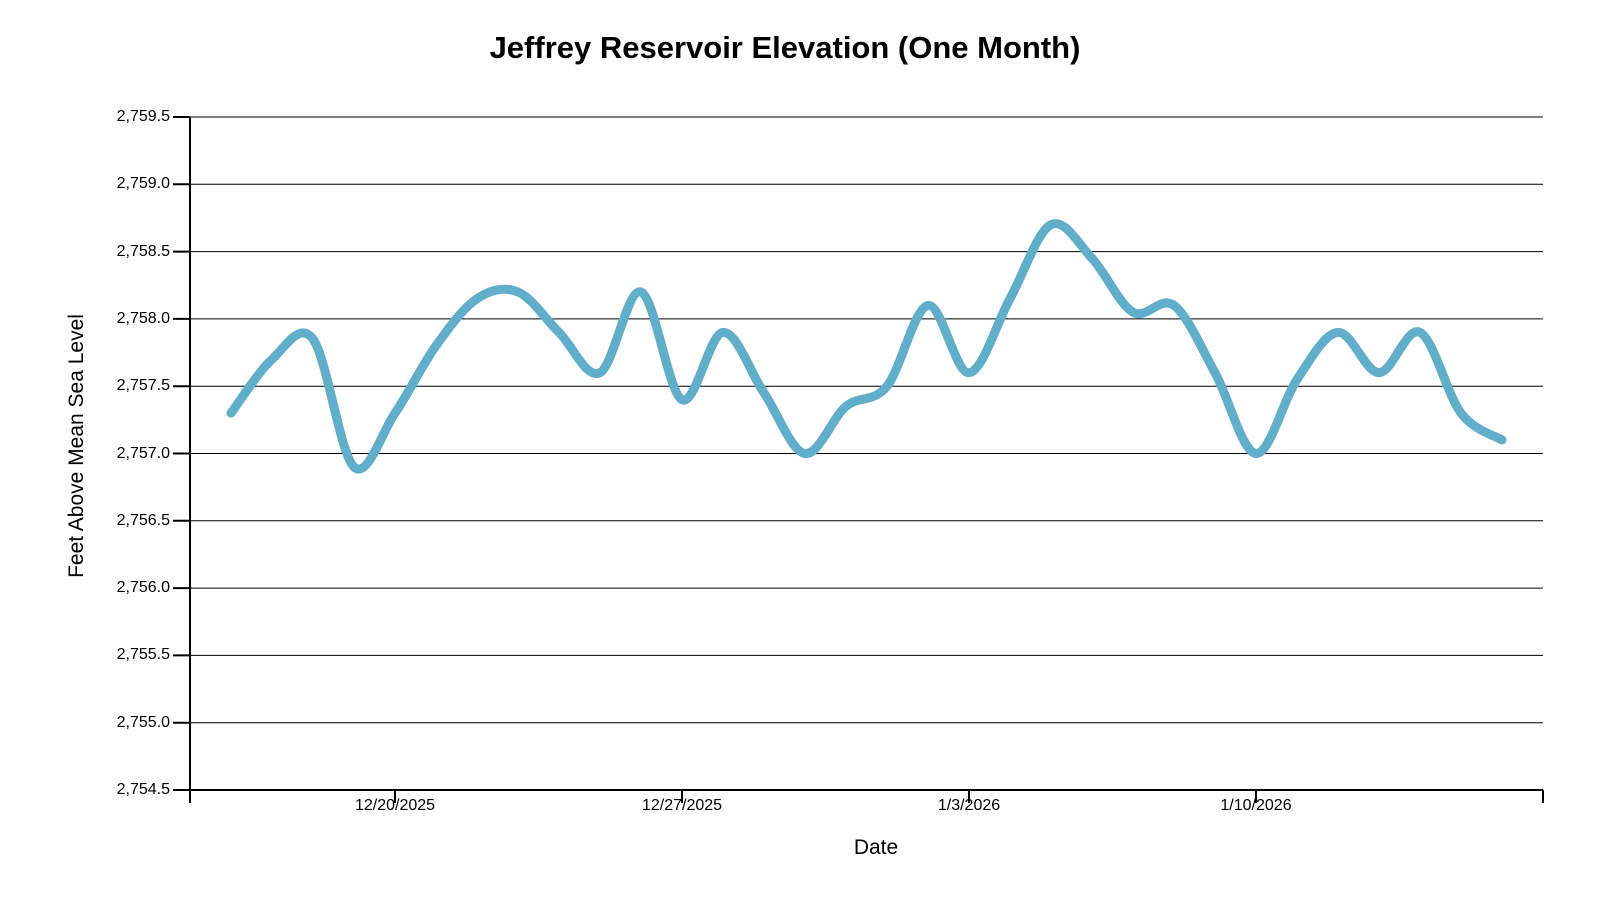  What do you see at coordinates (876, 847) in the screenshot?
I see `x-axis-title: Date` at bounding box center [876, 847].